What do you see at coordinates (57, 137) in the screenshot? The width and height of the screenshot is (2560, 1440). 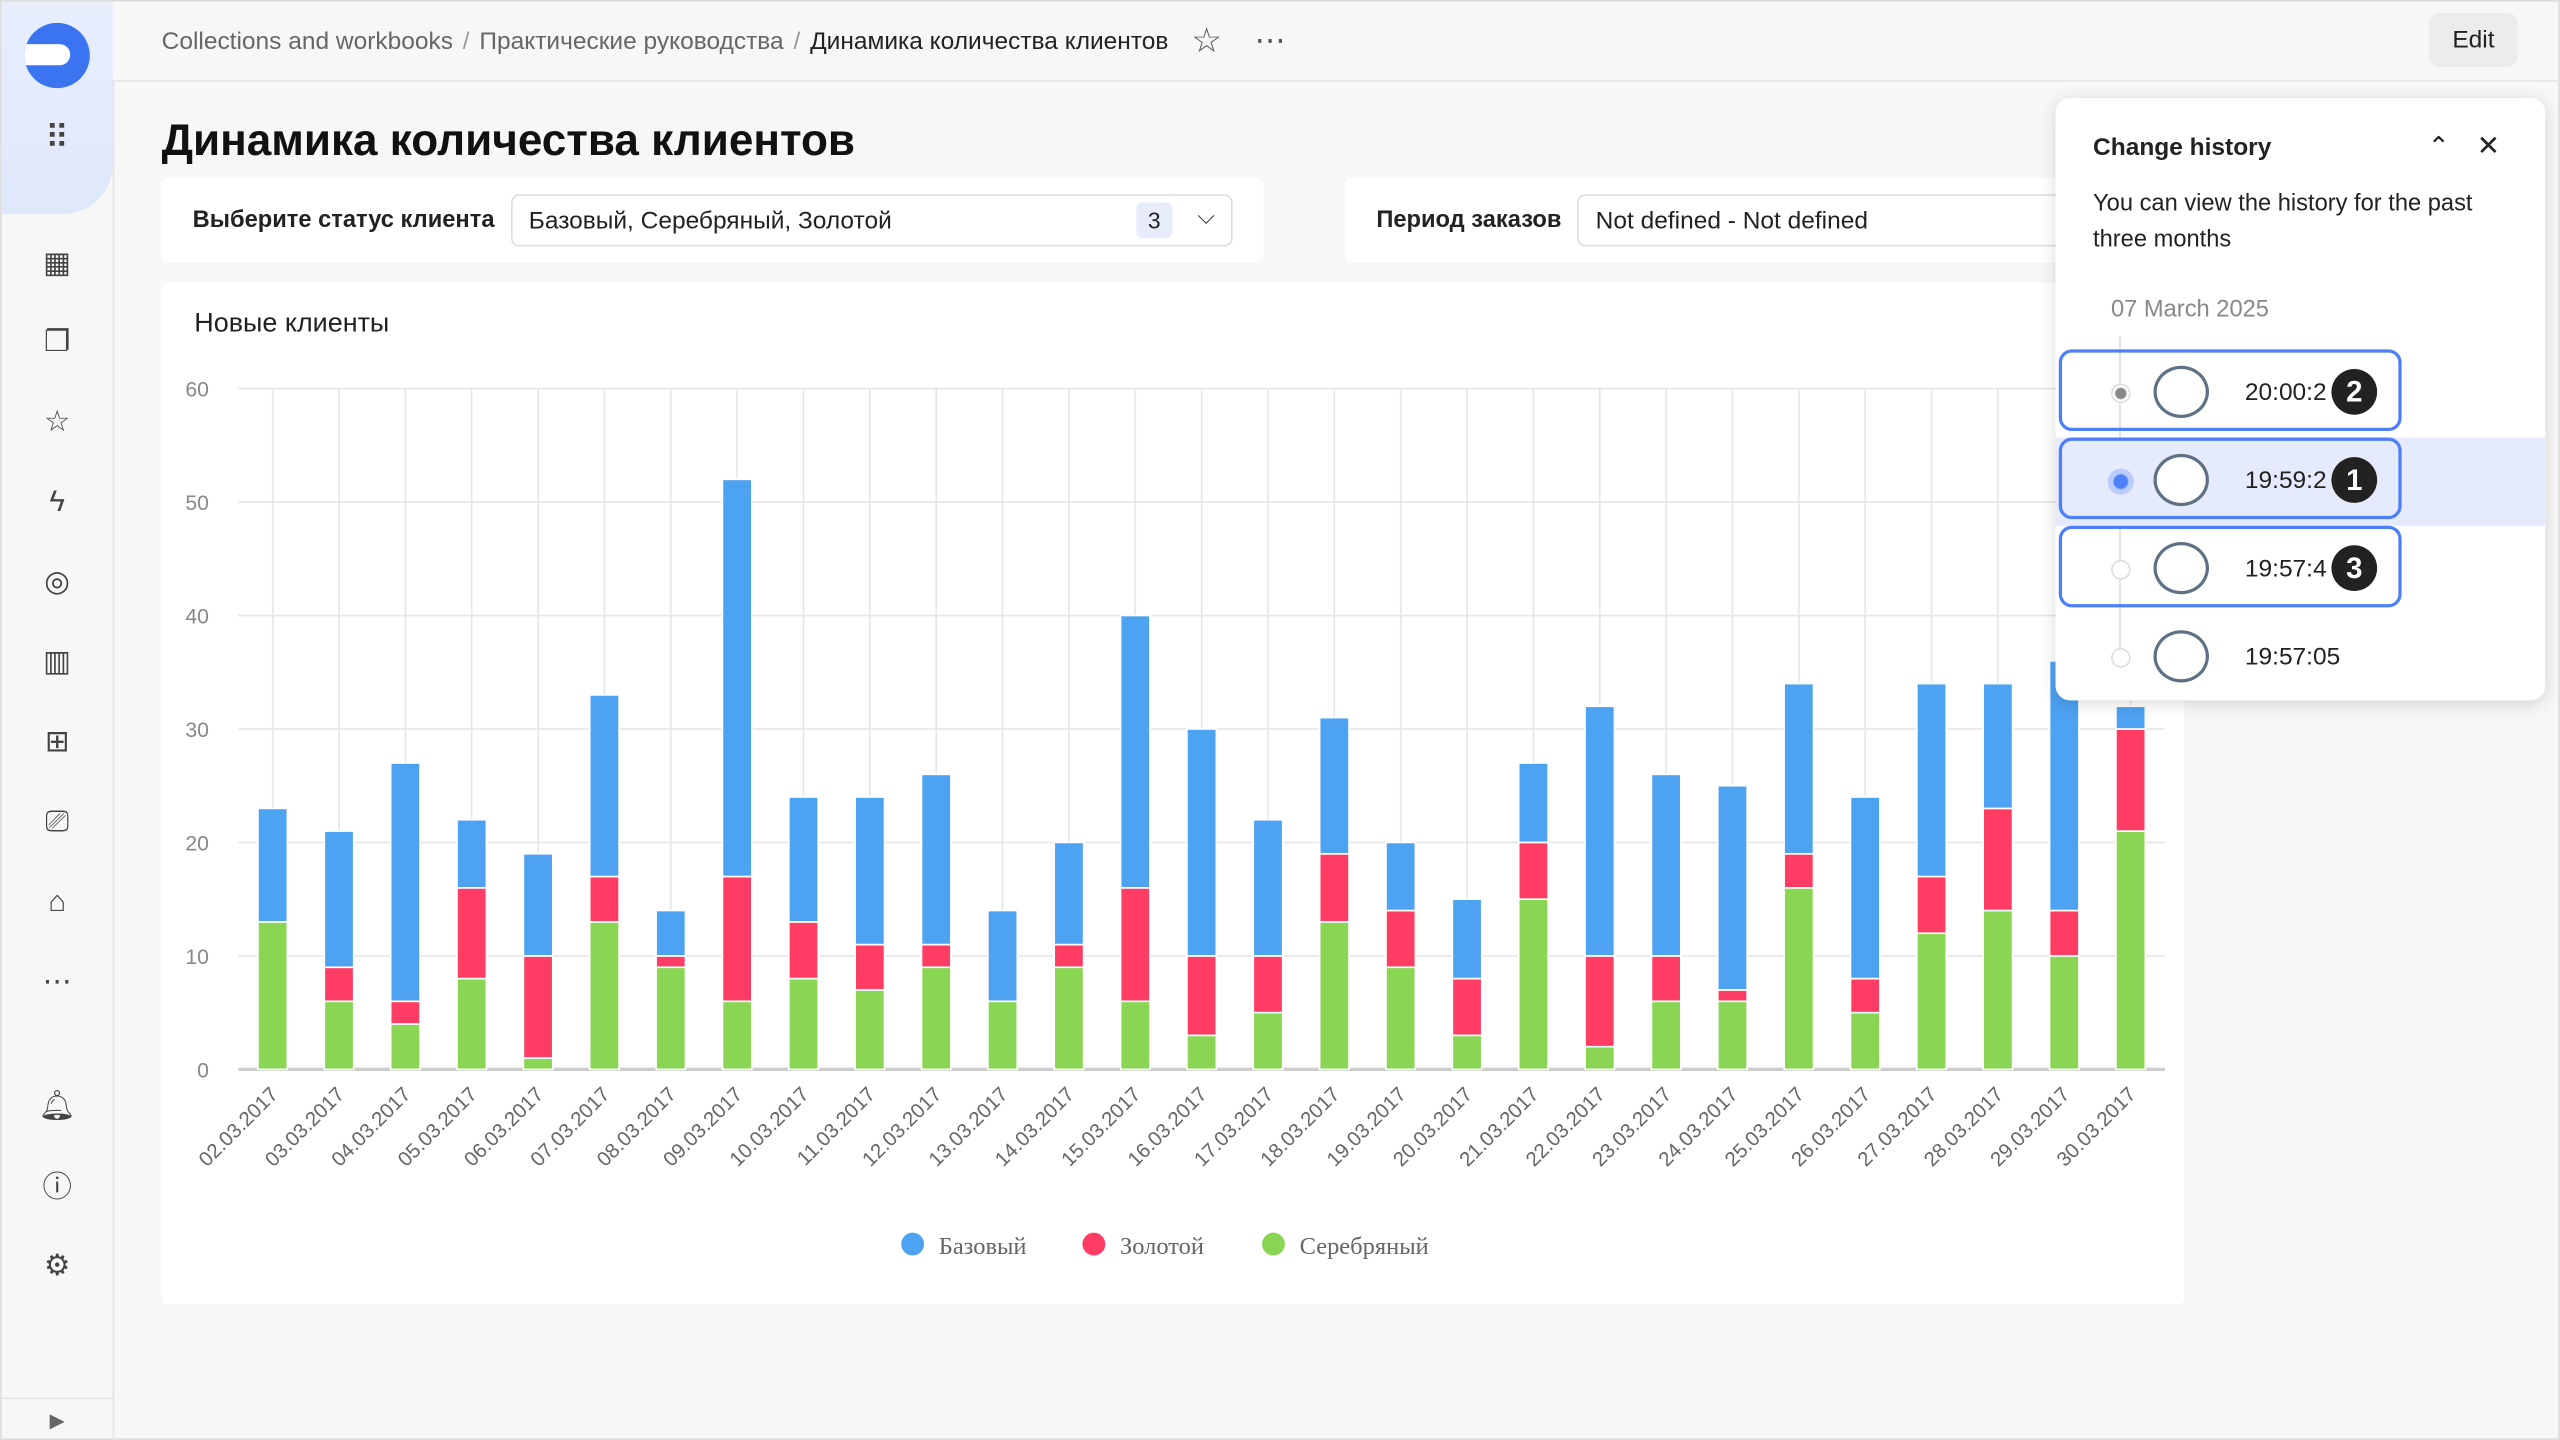 I see `apps-grid-icon: ⠿` at bounding box center [57, 137].